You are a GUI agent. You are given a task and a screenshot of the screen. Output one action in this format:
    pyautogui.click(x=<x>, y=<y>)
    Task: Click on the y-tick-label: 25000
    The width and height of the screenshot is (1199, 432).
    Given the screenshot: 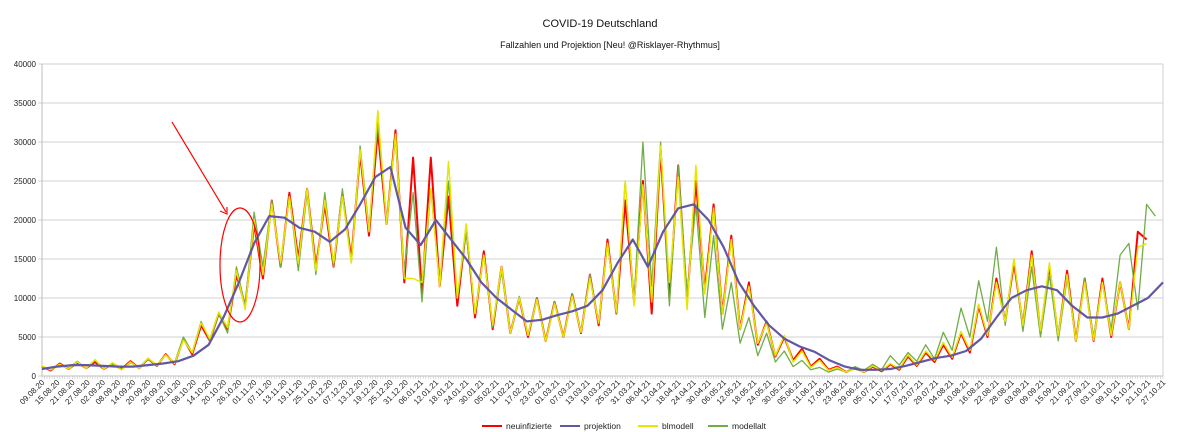 What is the action you would take?
    pyautogui.click(x=25, y=181)
    